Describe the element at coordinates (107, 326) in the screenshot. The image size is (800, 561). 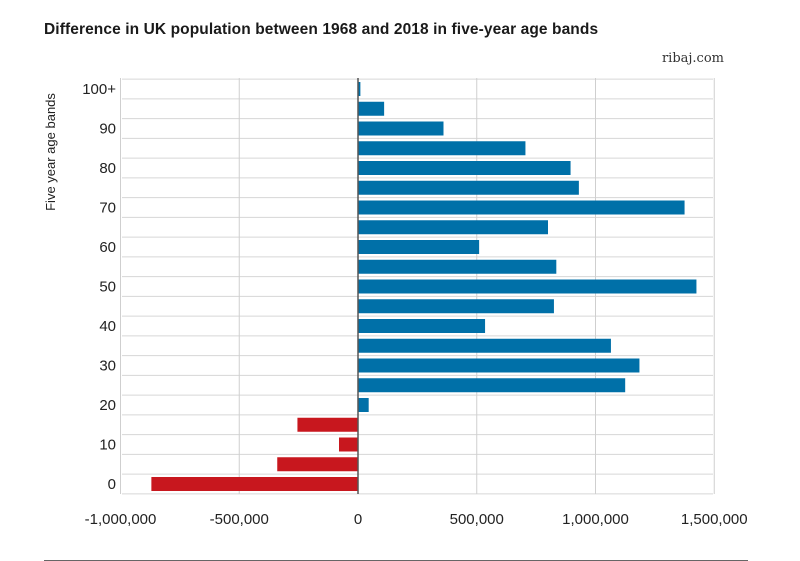
I see `y-tick-label: 40` at that location.